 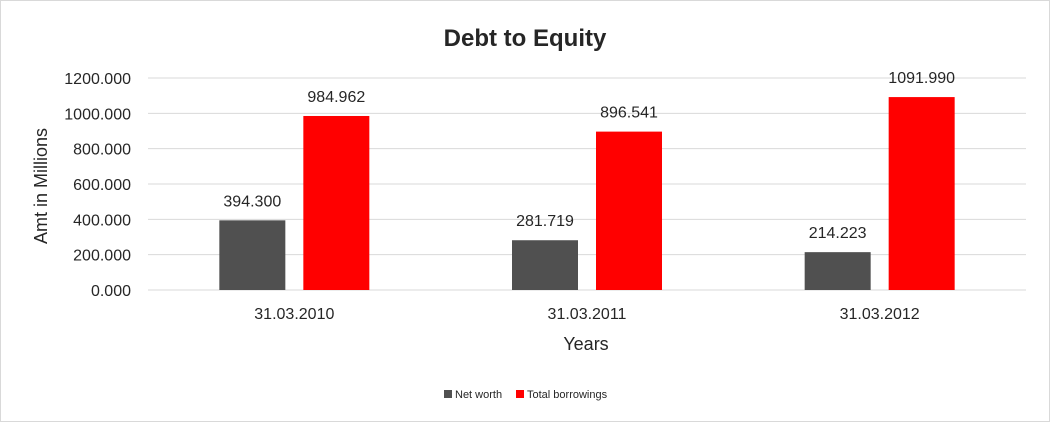 What do you see at coordinates (252, 201) in the screenshot?
I see `data-label: 394.300` at bounding box center [252, 201].